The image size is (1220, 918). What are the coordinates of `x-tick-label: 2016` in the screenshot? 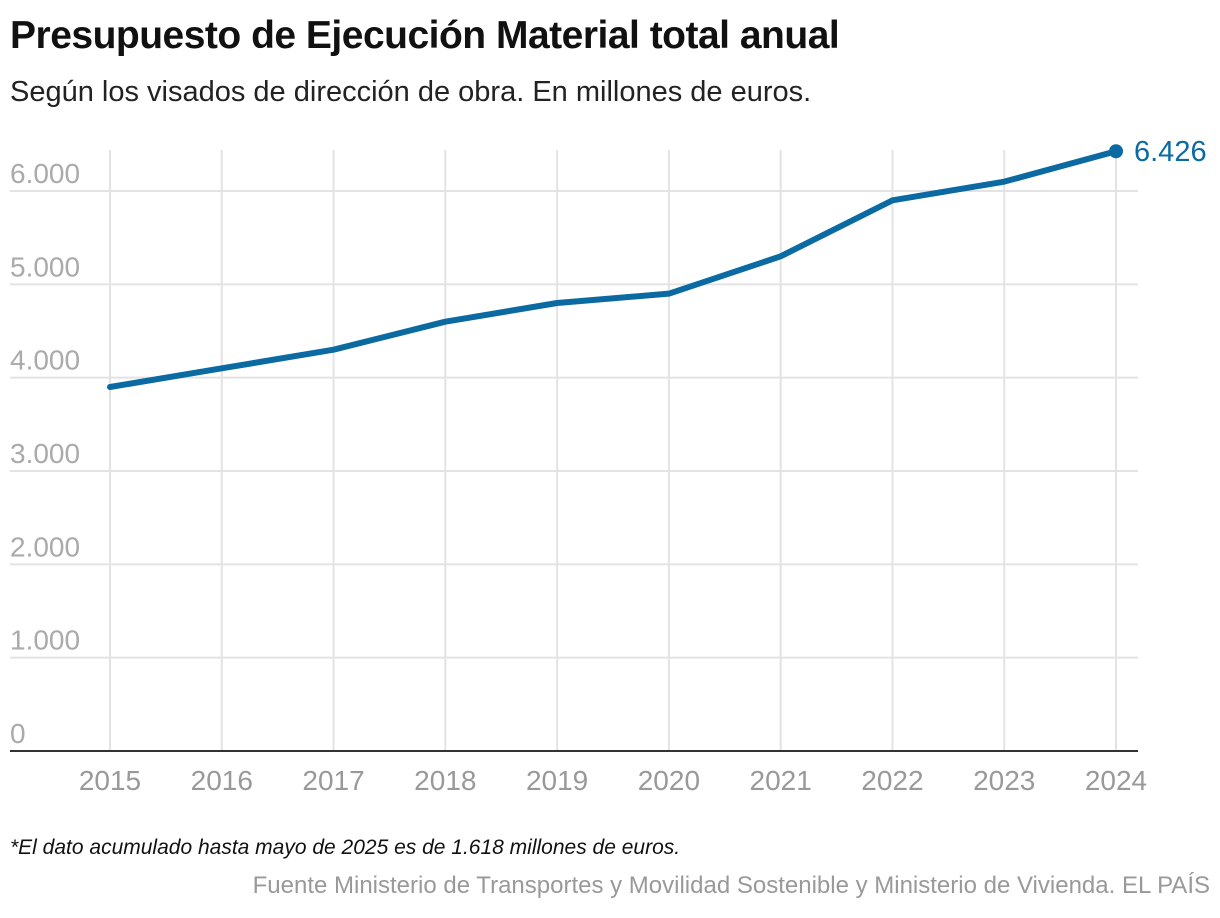 It's located at (222, 780).